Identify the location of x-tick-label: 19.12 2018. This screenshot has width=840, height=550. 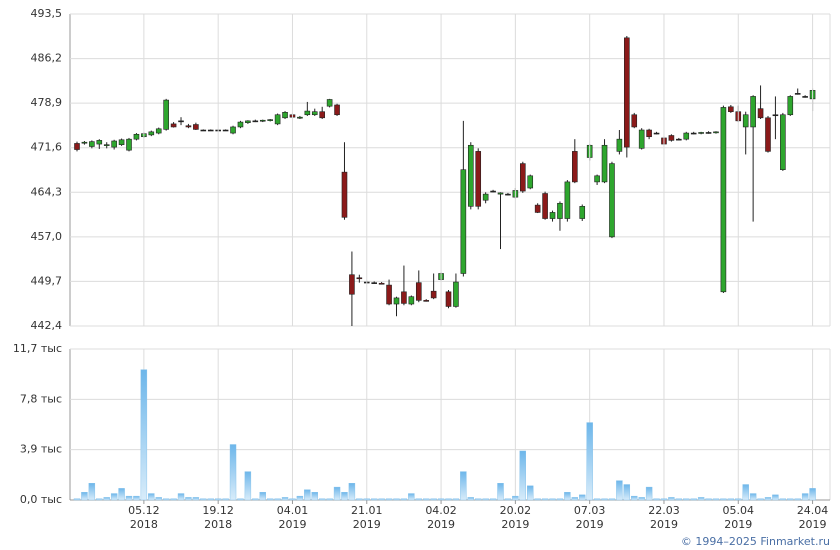
(218, 517).